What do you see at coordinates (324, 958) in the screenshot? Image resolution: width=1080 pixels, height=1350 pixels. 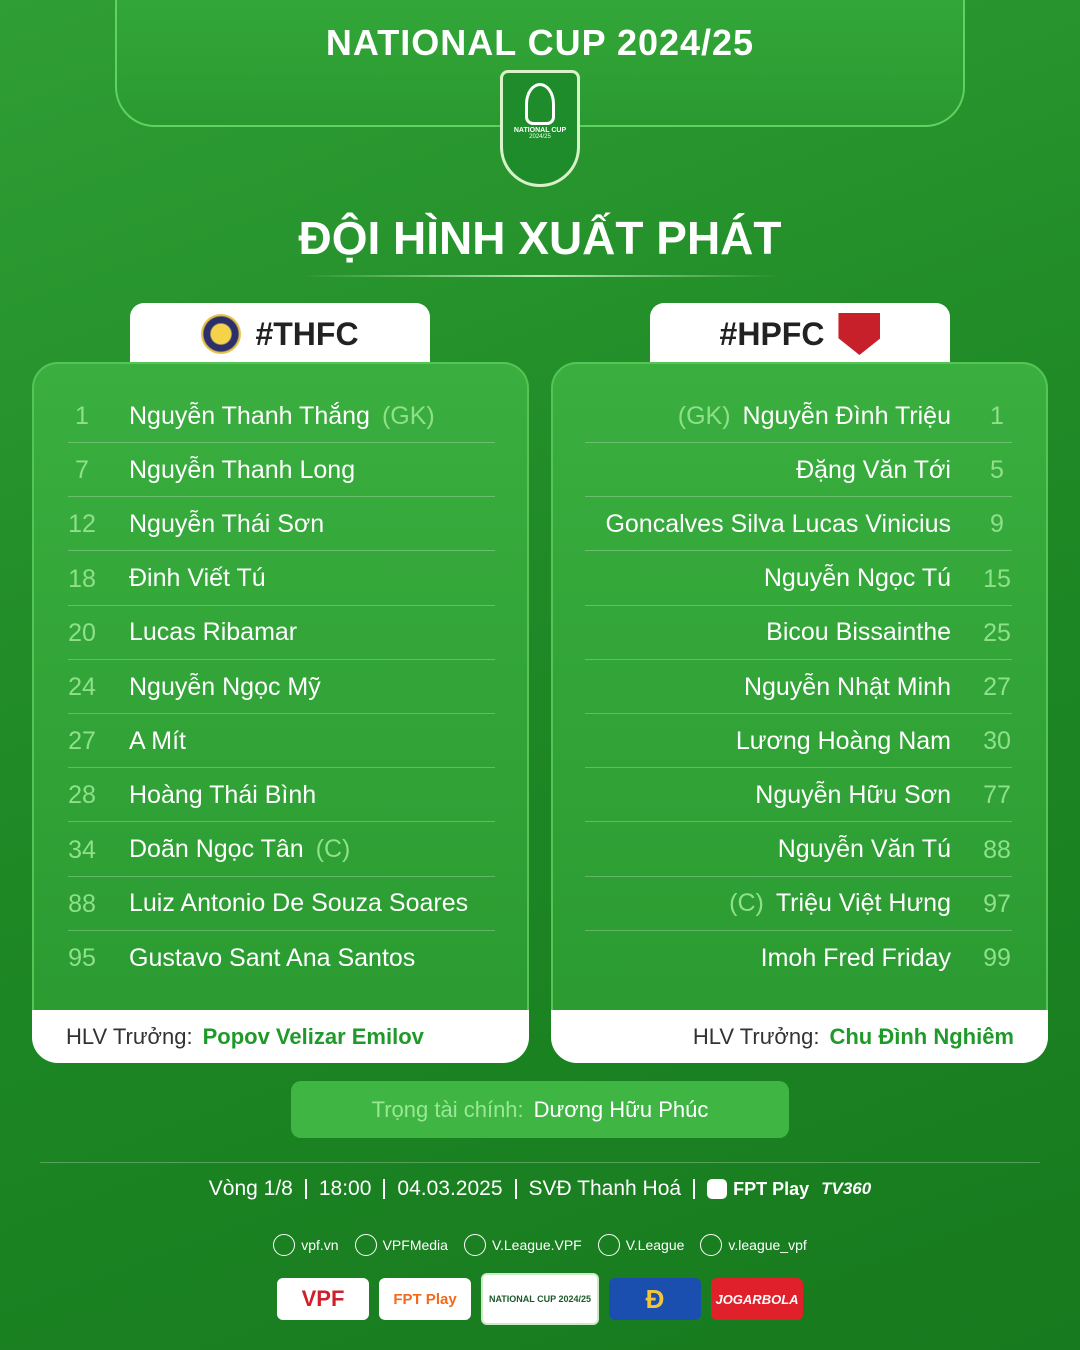 I see `player-name-row: Gustavo Sant Ana Santos` at bounding box center [324, 958].